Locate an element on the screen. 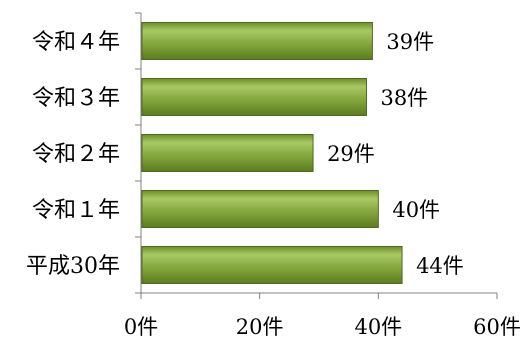 This screenshot has width=527, height=344. category-label: 令和３年 is located at coordinates (76, 98).